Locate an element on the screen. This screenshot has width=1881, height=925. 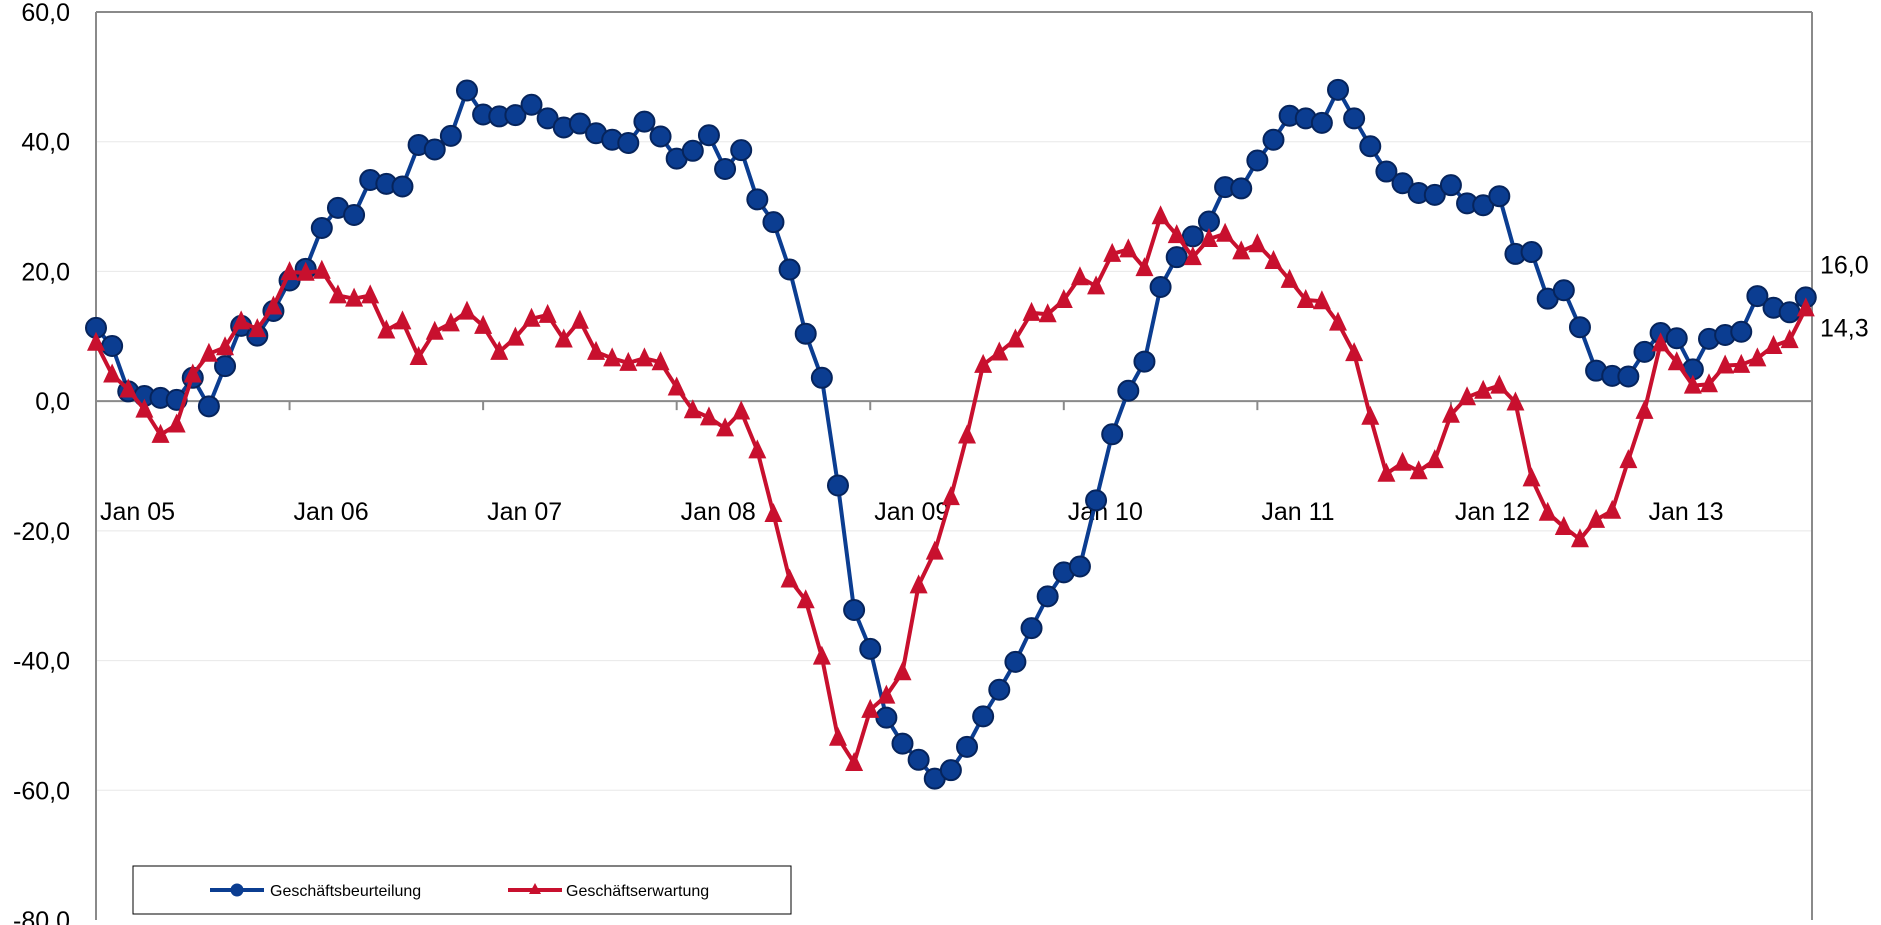
y-tick-label: 0,0 is located at coordinates (52, 402).